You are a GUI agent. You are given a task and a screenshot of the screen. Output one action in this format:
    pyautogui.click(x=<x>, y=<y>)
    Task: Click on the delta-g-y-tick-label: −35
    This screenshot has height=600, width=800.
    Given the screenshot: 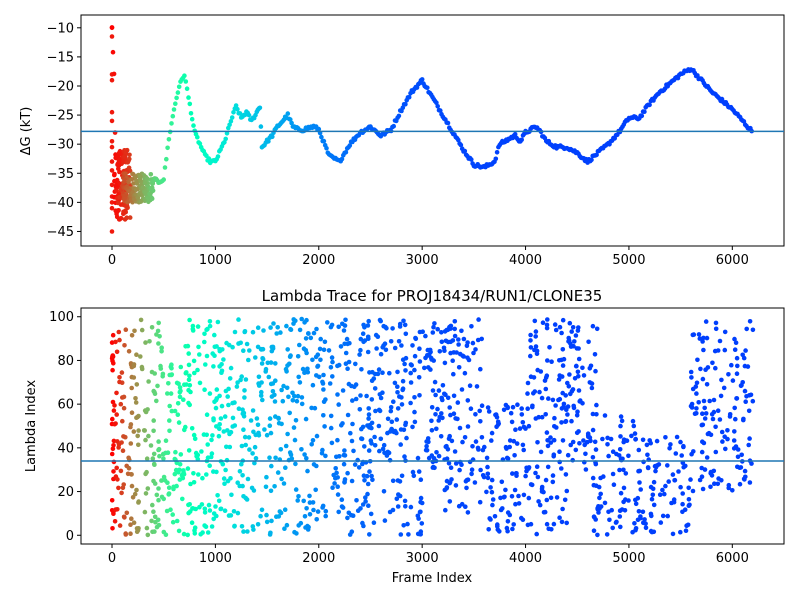 What is the action you would take?
    pyautogui.click(x=60, y=174)
    